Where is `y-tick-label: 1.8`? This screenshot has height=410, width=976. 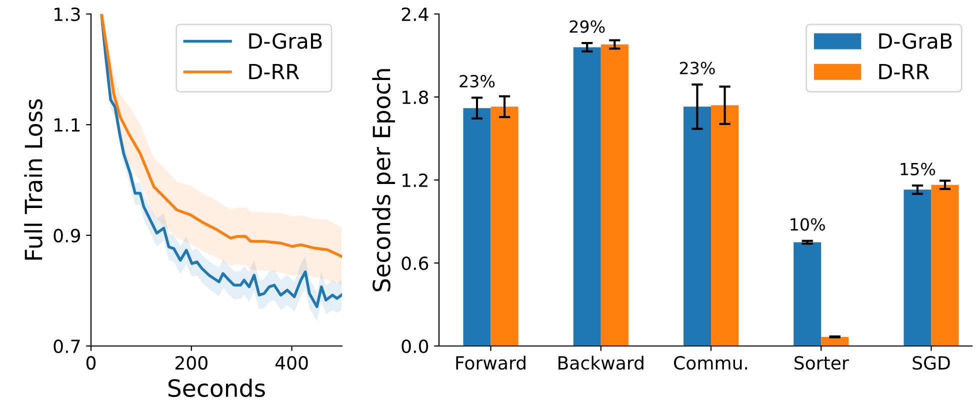
y-tick-label: 1.8 is located at coordinates (415, 97).